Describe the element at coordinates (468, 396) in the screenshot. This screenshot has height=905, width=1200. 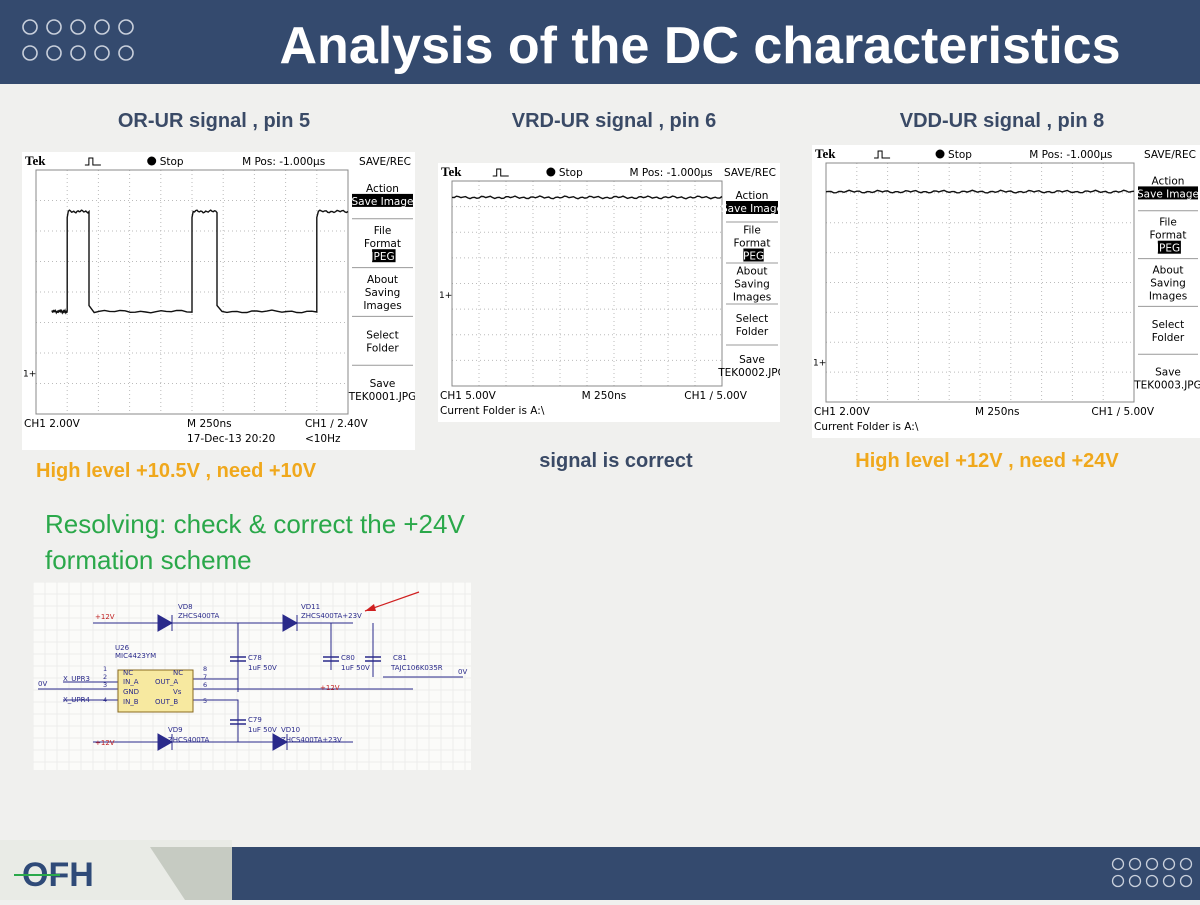
I see `scope-status: CH1 5.00V` at that location.